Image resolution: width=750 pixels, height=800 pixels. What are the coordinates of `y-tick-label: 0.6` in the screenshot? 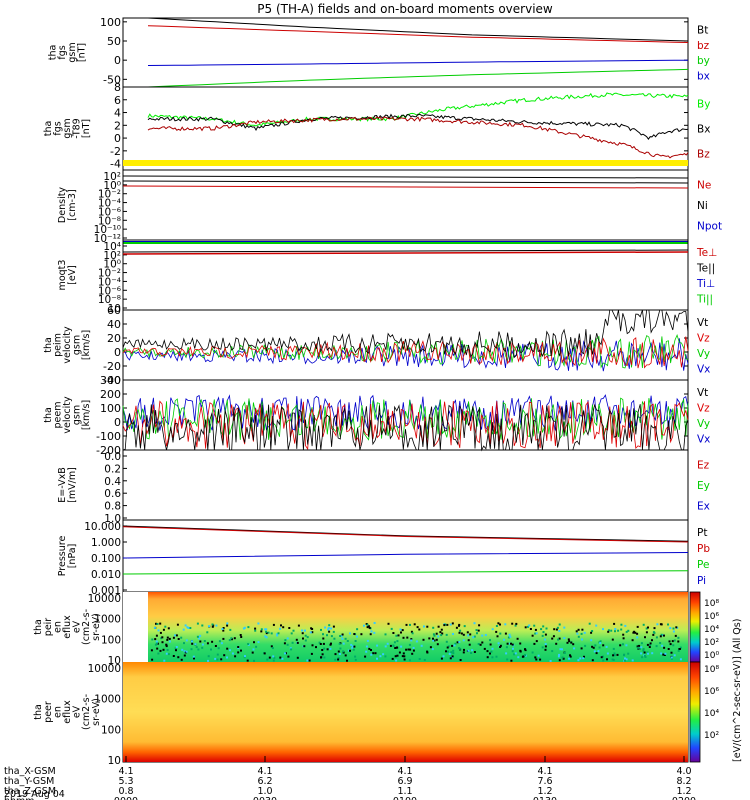 It's located at (112, 494).